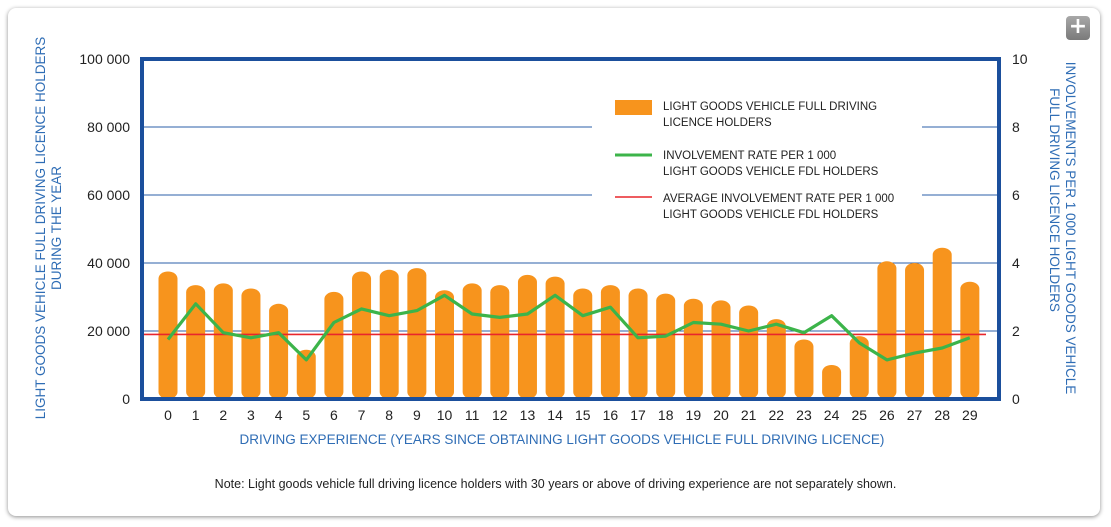 The image size is (1111, 527). I want to click on y-tick-label-right: 10, so click(1020, 59).